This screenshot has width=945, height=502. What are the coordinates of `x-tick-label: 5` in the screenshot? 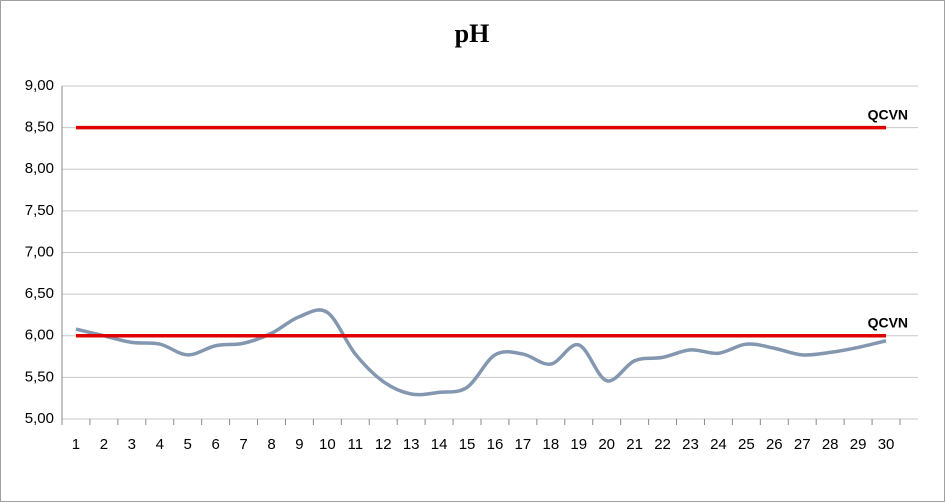 It's located at (188, 444).